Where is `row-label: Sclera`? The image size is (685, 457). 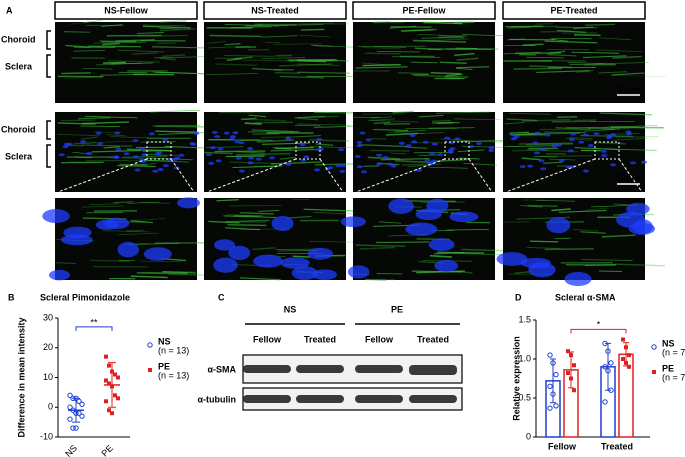
row-label: Sclera is located at coordinates (19, 66).